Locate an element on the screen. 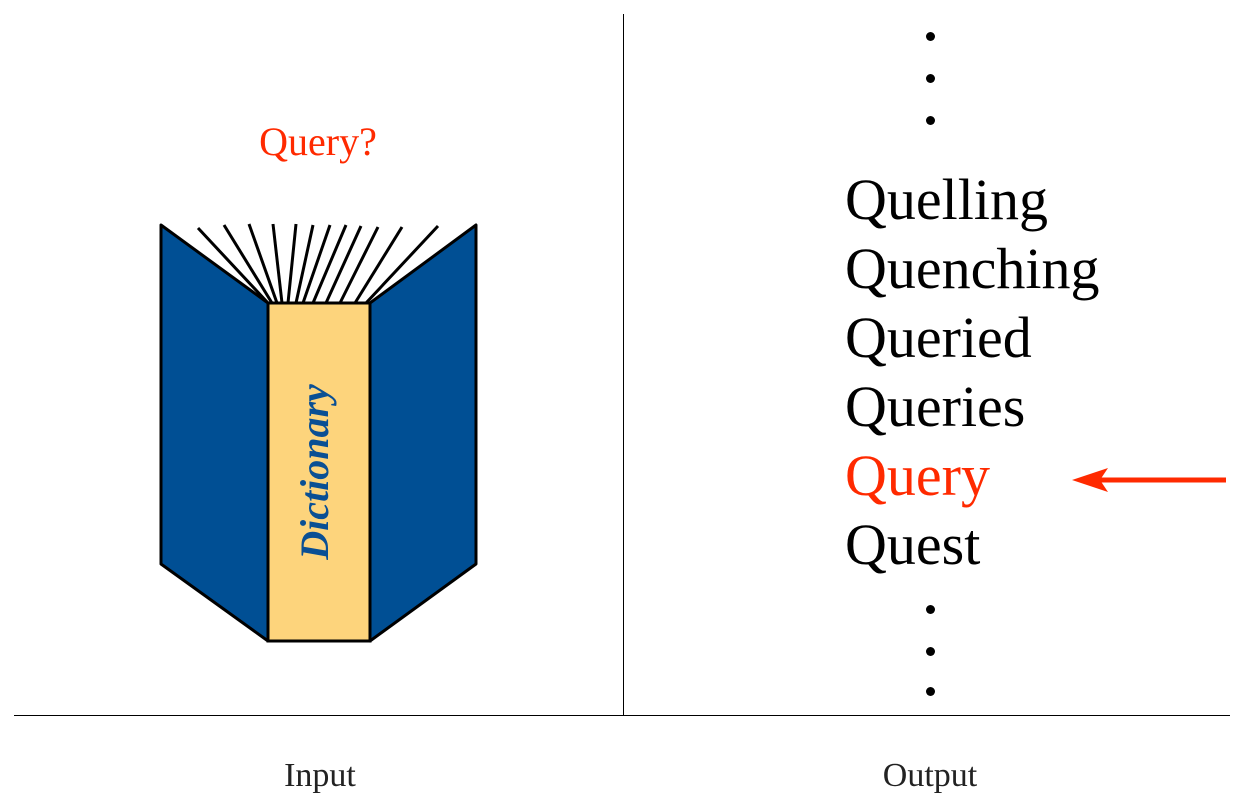 The image size is (1244, 805). caption-input: Input is located at coordinates (320, 775).